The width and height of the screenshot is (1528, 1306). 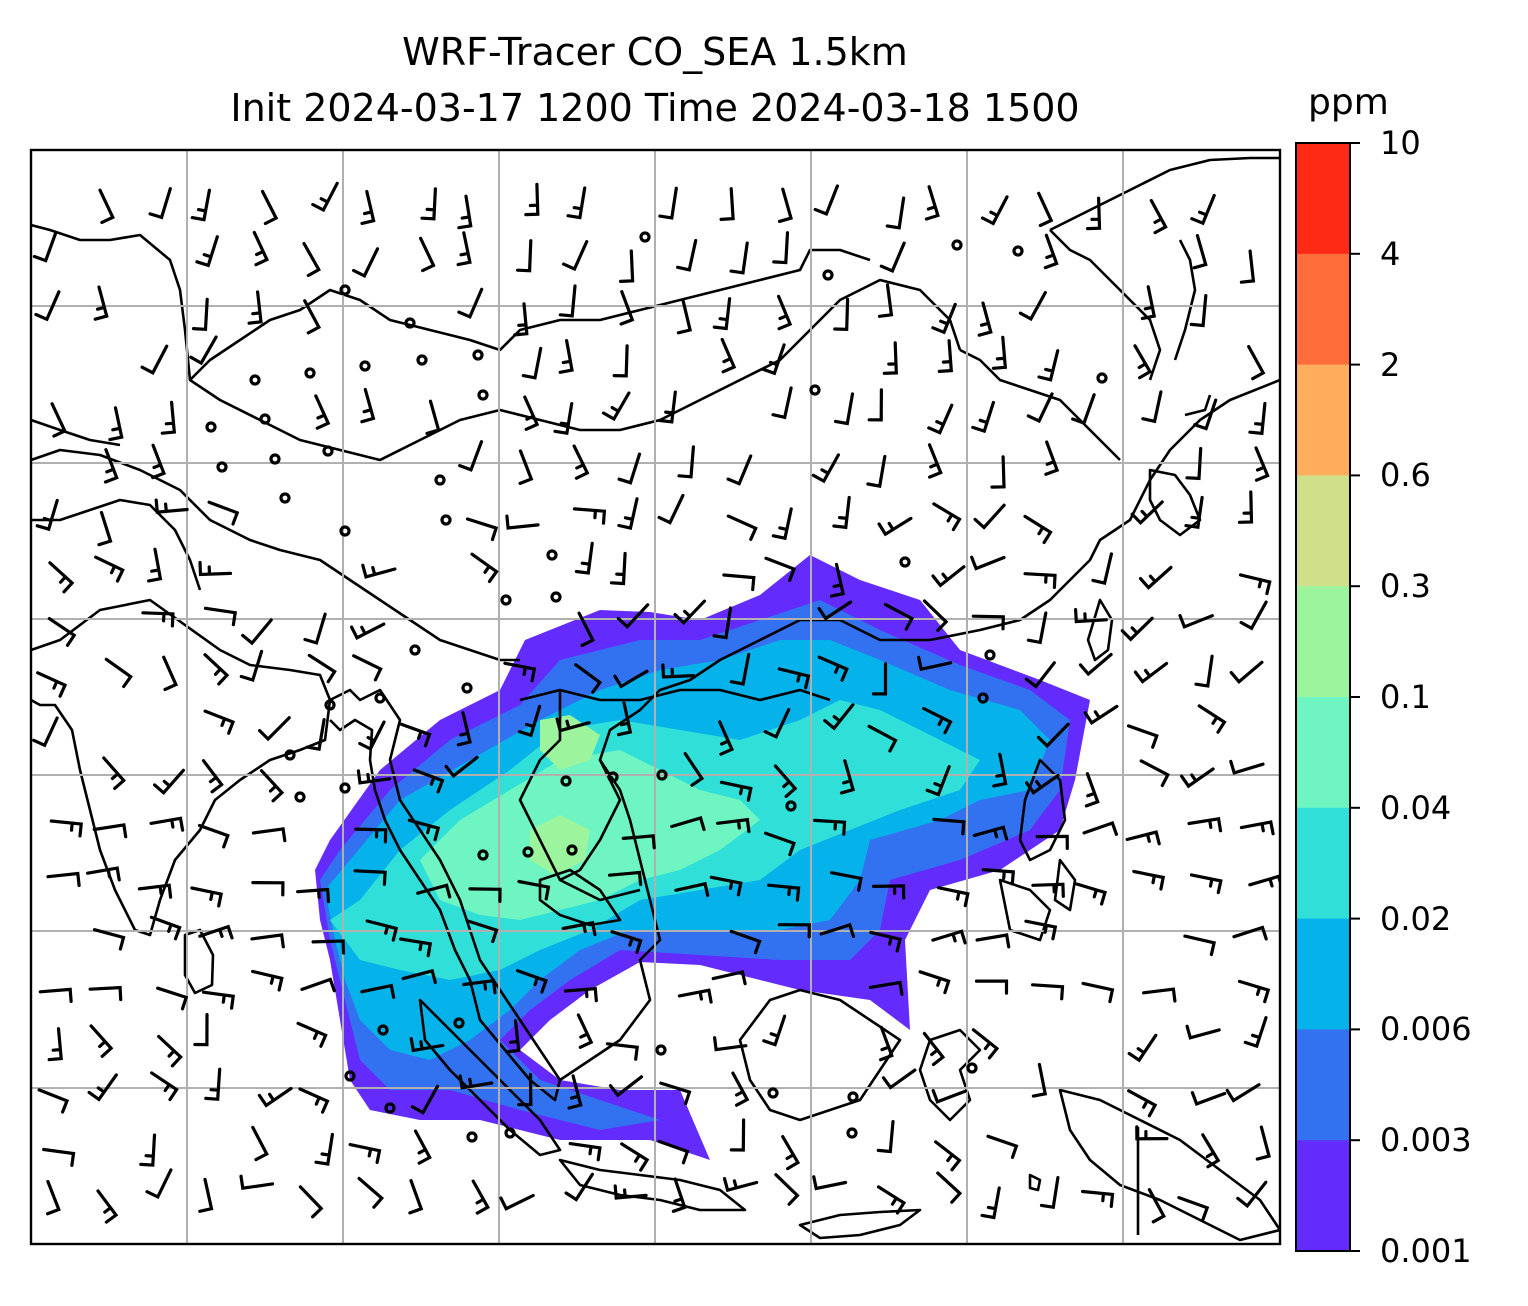 I want to click on plume-layer-0.1, so click(x=570, y=742).